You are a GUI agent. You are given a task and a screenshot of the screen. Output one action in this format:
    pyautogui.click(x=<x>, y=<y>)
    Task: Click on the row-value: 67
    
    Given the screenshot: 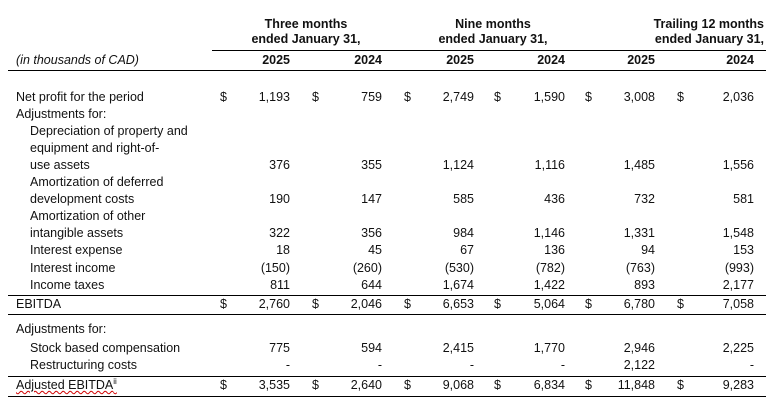 What is the action you would take?
    pyautogui.click(x=467, y=250)
    